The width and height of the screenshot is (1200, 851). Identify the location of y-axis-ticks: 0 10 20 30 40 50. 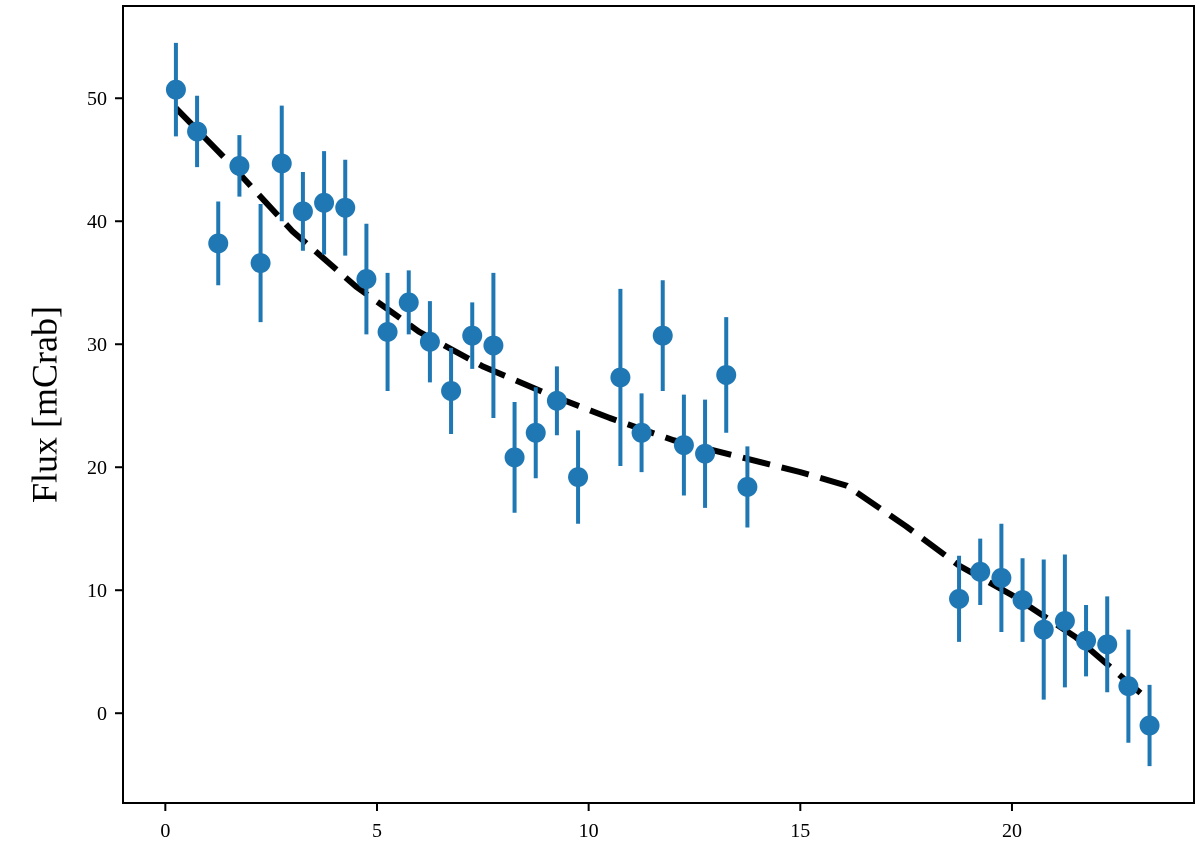
(105, 406).